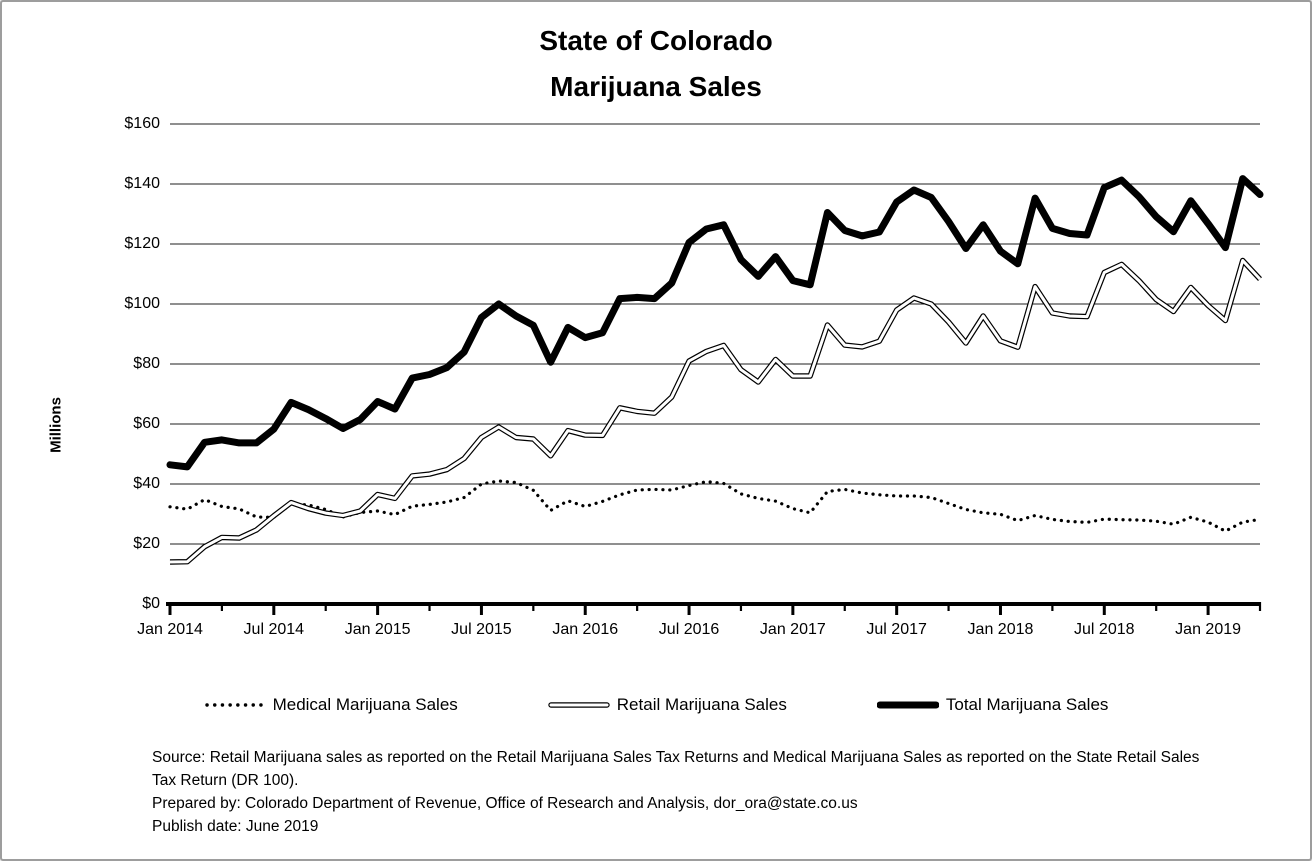  What do you see at coordinates (146, 363) in the screenshot?
I see `y-tick-label: $80` at bounding box center [146, 363].